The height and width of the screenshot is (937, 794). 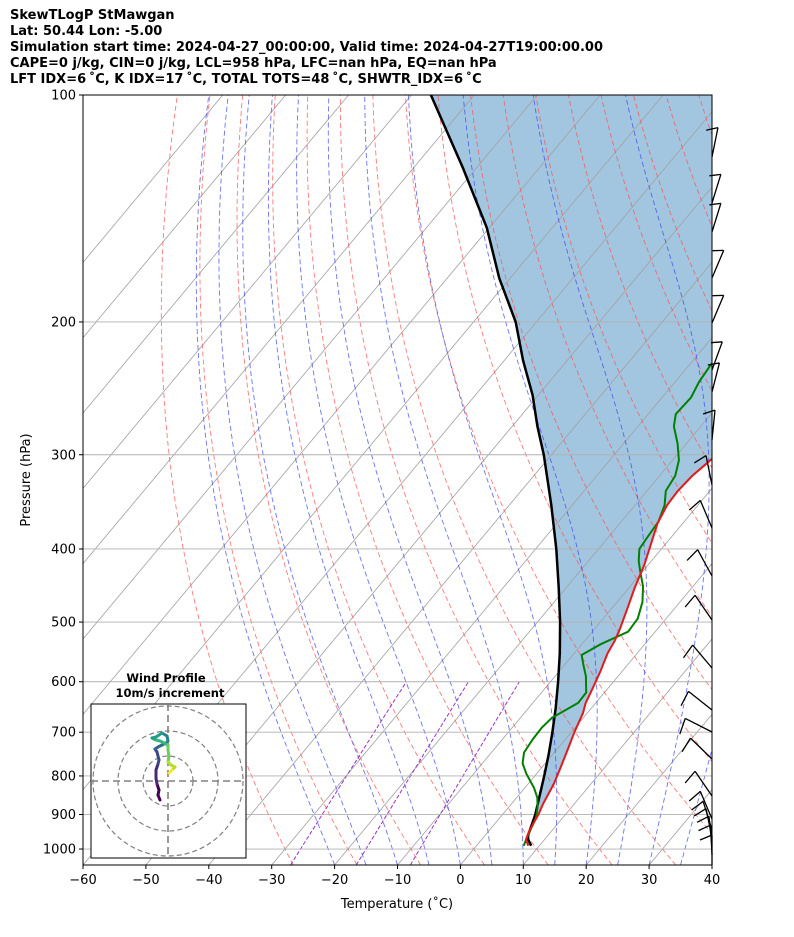 What do you see at coordinates (396, 904) in the screenshot?
I see `x-axis-label: Temperature (˚C)` at bounding box center [396, 904].